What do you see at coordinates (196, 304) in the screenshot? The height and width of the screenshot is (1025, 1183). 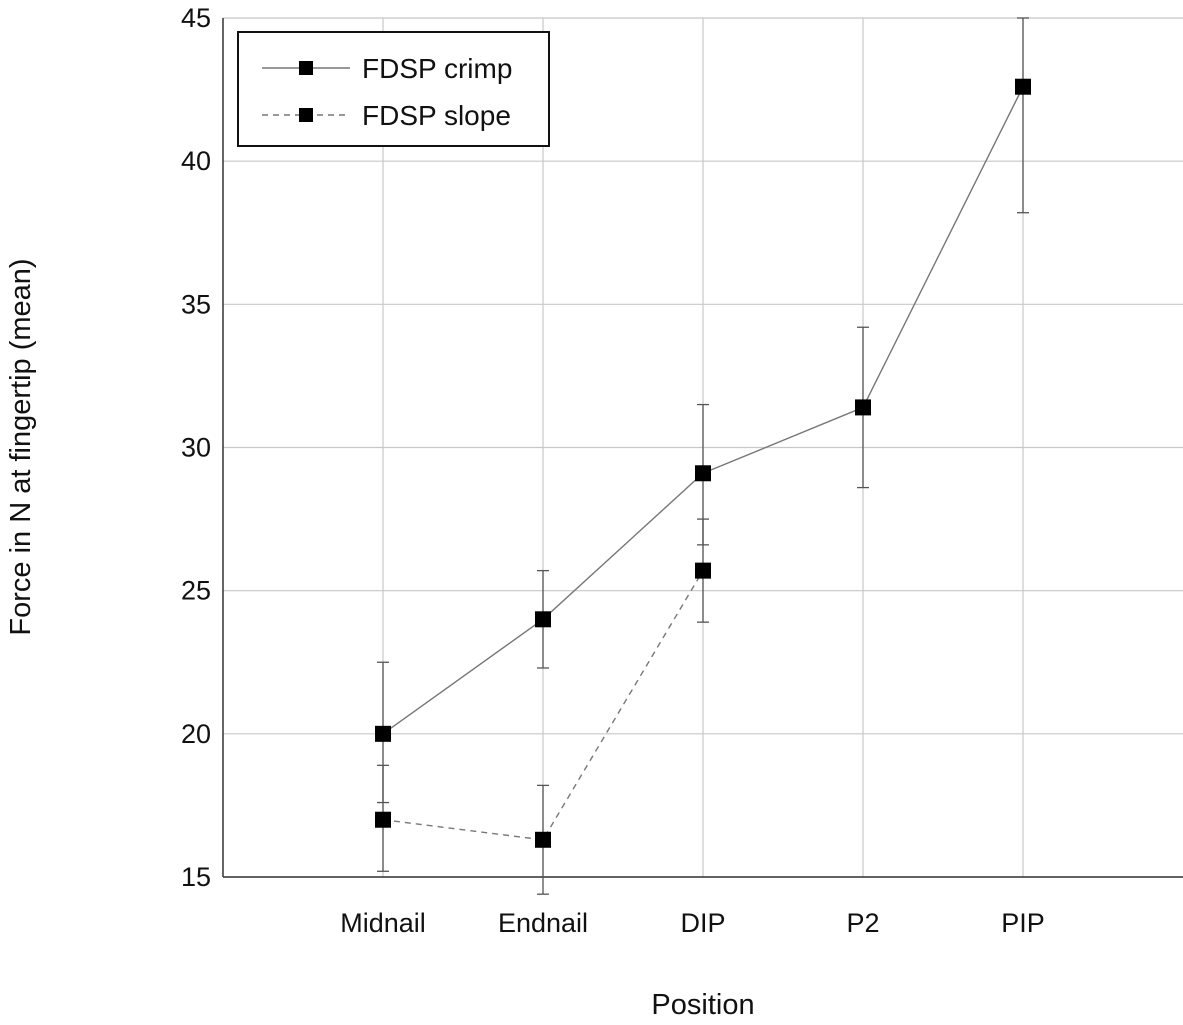 I see `y-tick-label: 35` at bounding box center [196, 304].